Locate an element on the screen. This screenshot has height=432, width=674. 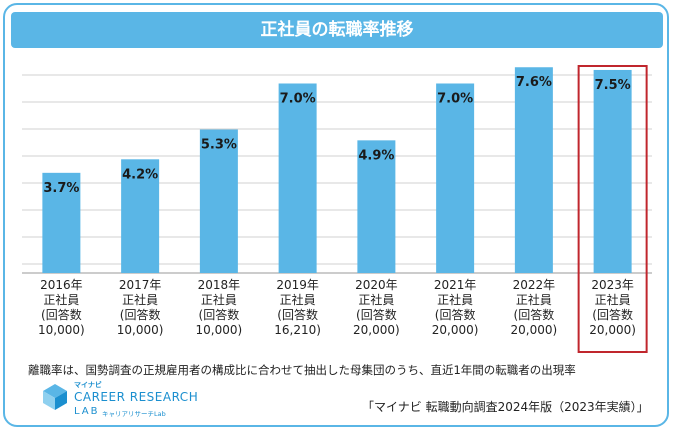
highlight-box is located at coordinates (612, 209).